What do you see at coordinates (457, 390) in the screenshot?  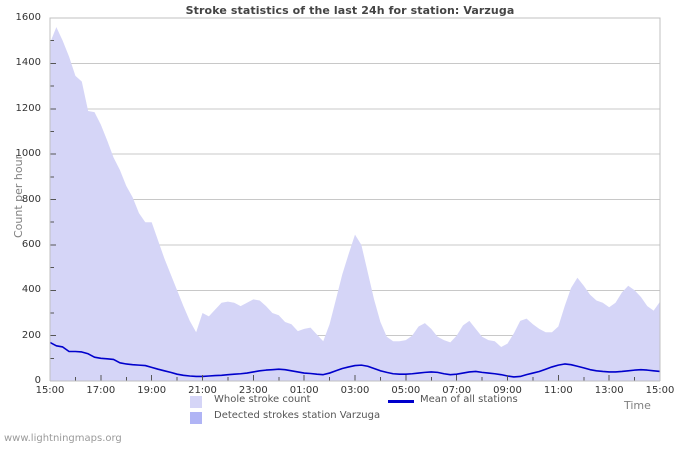 I see `x-tick-label: 07:00` at bounding box center [457, 390].